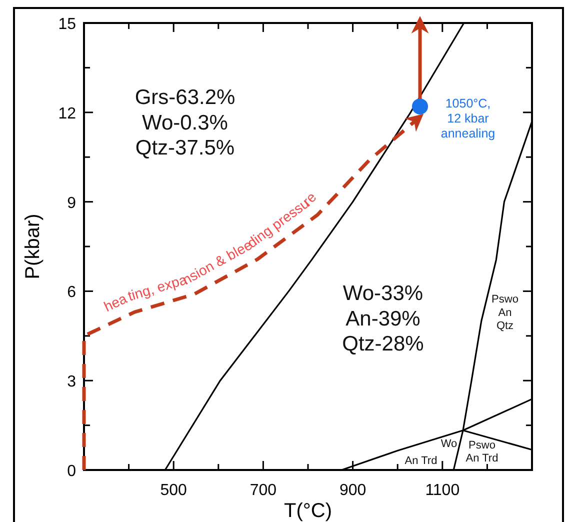 The width and height of the screenshot is (579, 522). What do you see at coordinates (71, 203) in the screenshot?
I see `y-tick-label: 9` at bounding box center [71, 203].